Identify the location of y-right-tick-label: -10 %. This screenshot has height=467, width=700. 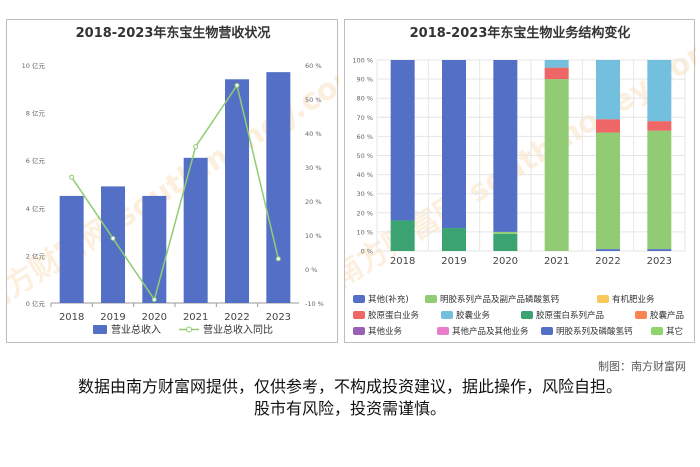
(314, 304).